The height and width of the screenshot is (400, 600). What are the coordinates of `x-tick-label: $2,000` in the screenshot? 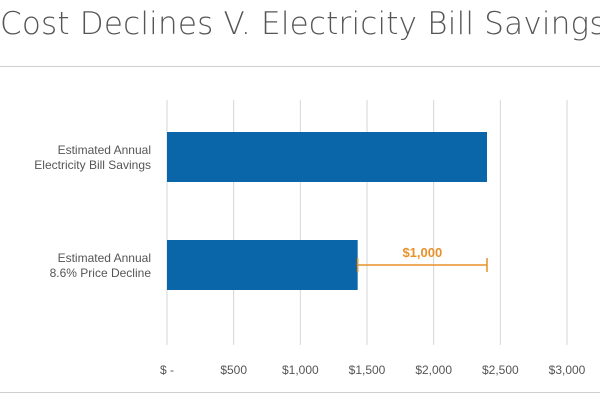 It's located at (433, 370).